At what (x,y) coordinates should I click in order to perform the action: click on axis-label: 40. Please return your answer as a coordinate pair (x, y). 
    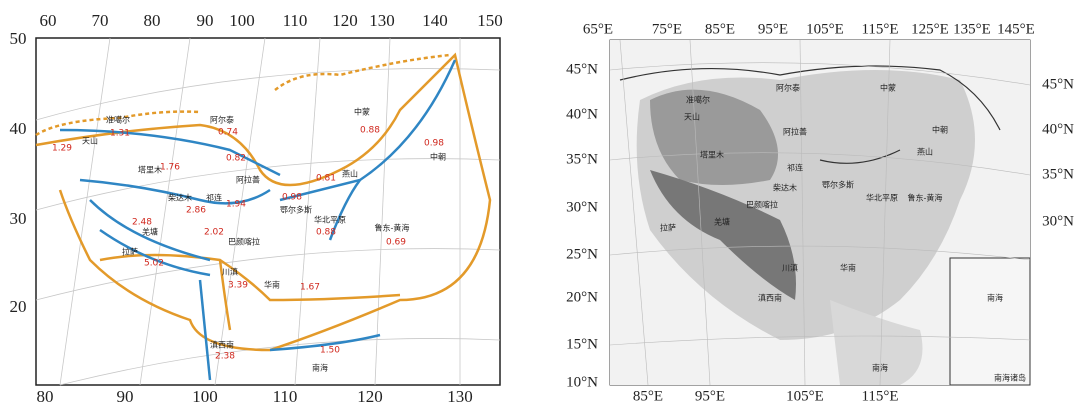
    Looking at the image, I should click on (18, 128).